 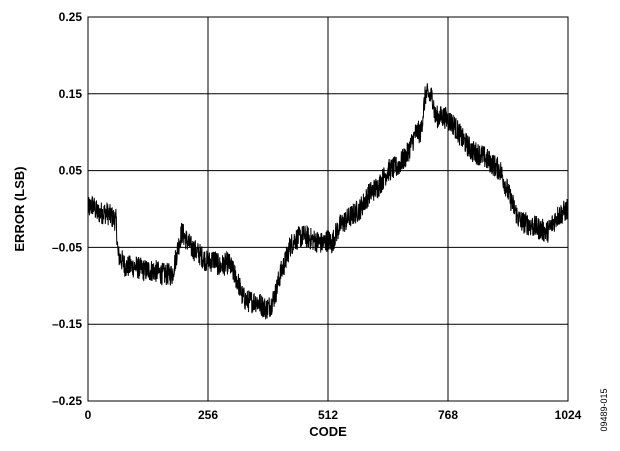 What do you see at coordinates (71, 171) in the screenshot?
I see `y-tick-label: 0.05` at bounding box center [71, 171].